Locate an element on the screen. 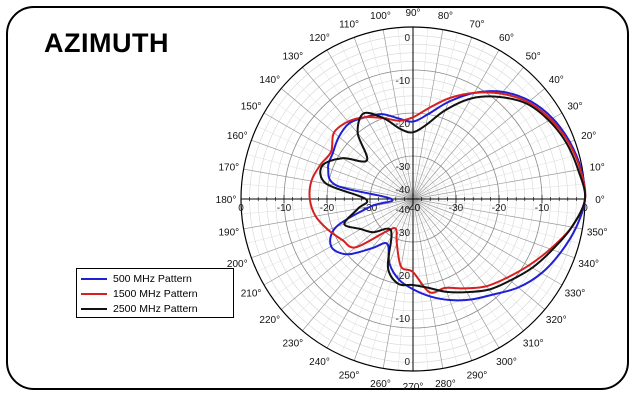 The image size is (637, 396). angle-label: 10° is located at coordinates (597, 168).